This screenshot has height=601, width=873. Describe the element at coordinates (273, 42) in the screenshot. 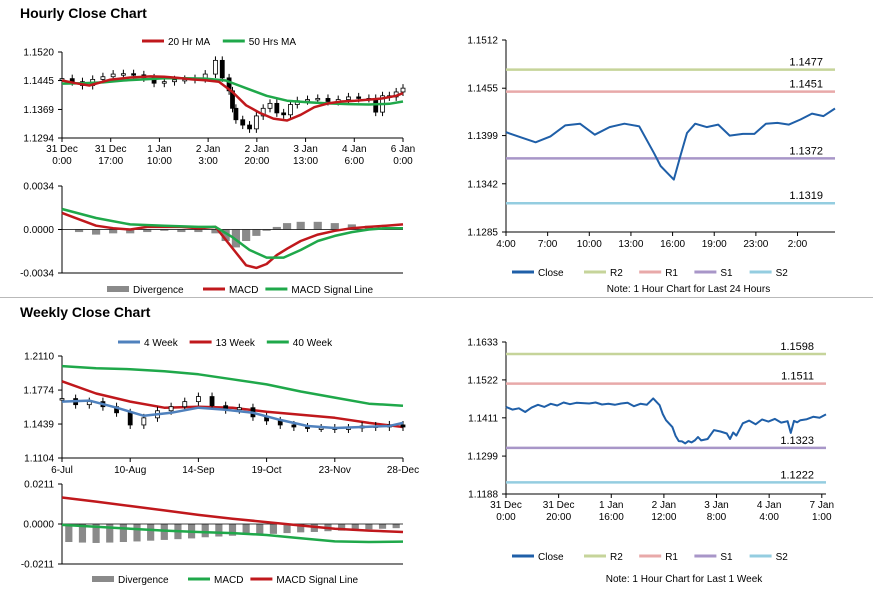

I see `legend-label: 50 Hrs MA` at that location.